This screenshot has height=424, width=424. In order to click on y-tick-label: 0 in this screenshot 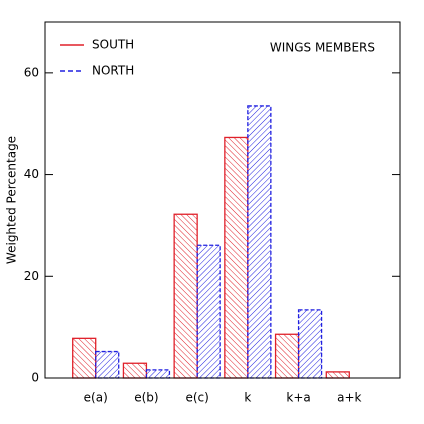, I will do `click(35, 378)`.